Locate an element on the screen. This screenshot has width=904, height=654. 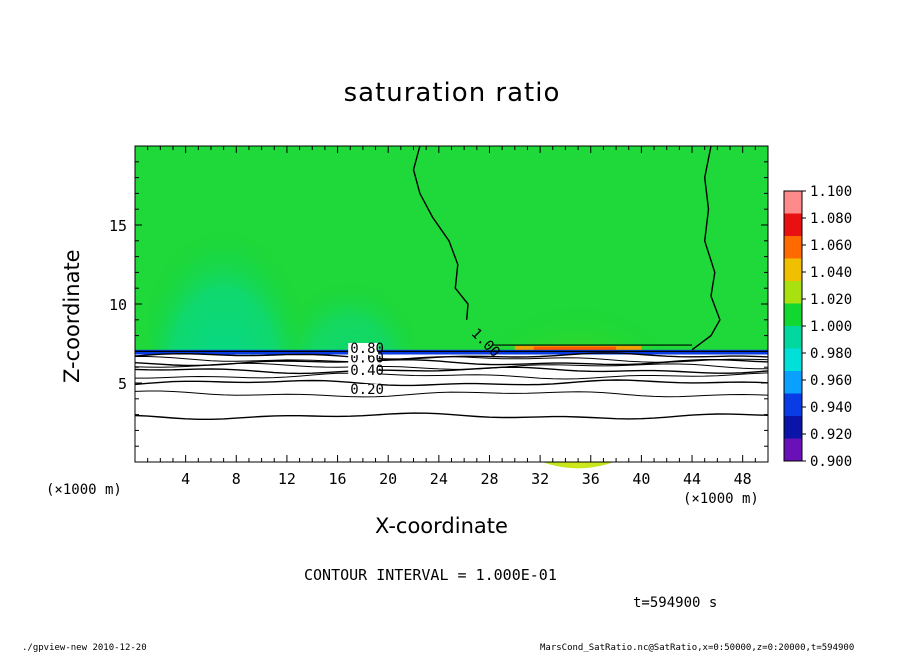
contour-interval-text: CONTOUR INTERVAL = 1.000E-01 is located at coordinates (430, 575).